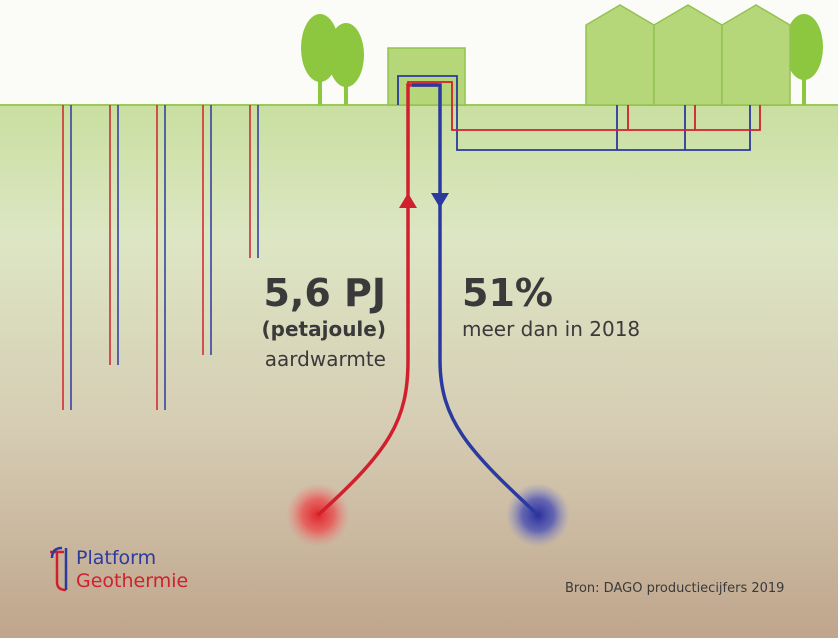  I want to click on logo-icon, so click(59, 569).